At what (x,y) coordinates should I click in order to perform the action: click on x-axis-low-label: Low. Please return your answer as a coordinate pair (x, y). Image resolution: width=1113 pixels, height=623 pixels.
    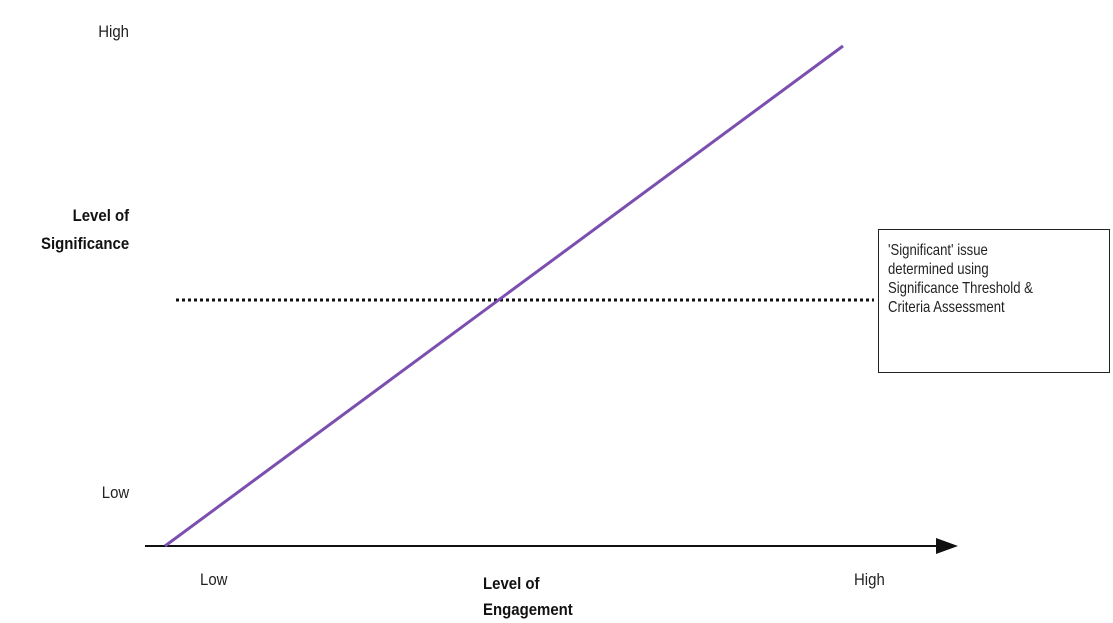
    Looking at the image, I should click on (214, 579).